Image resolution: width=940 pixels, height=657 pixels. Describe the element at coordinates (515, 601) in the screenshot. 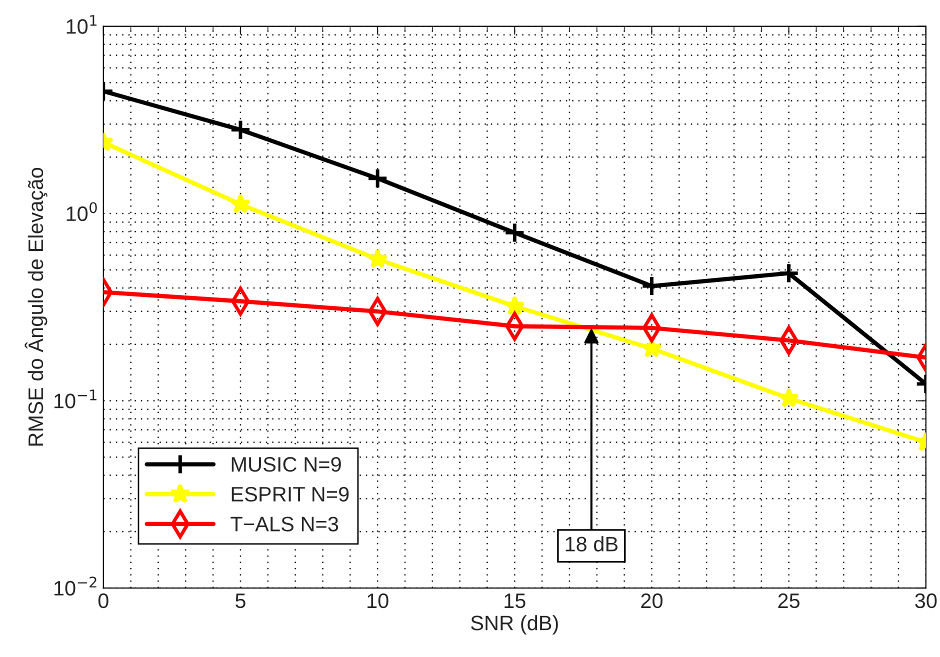

I see `x-tick-label: 15` at that location.